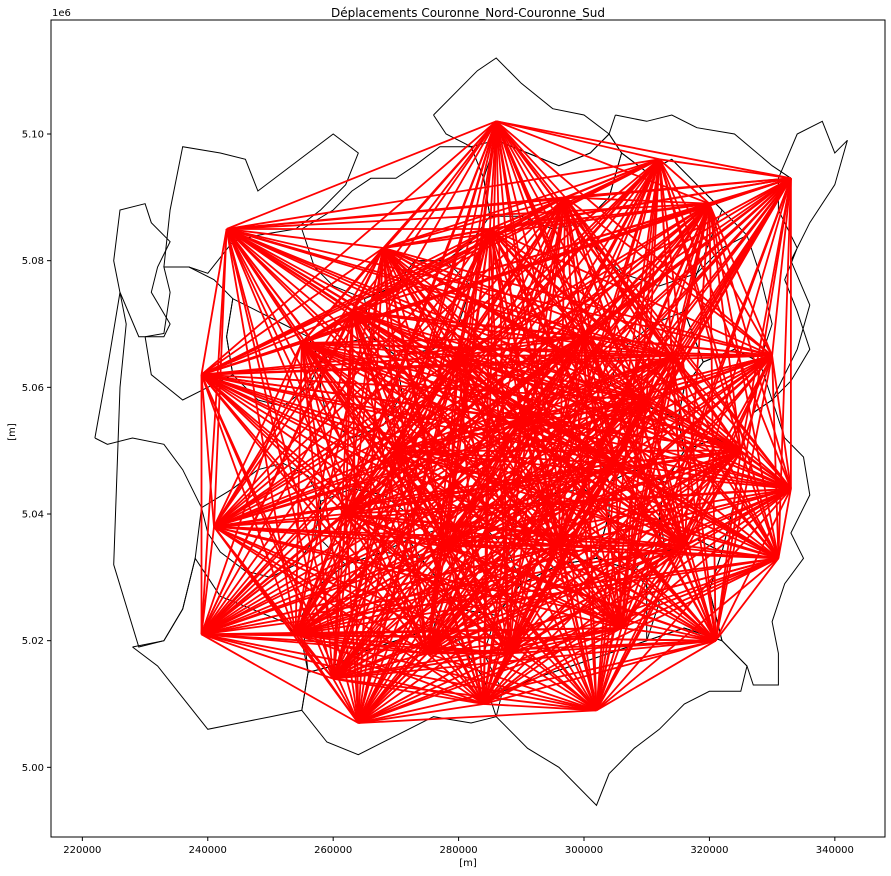 The image size is (891, 876). What do you see at coordinates (835, 850) in the screenshot?
I see `x-tick-label: 340000` at bounding box center [835, 850].